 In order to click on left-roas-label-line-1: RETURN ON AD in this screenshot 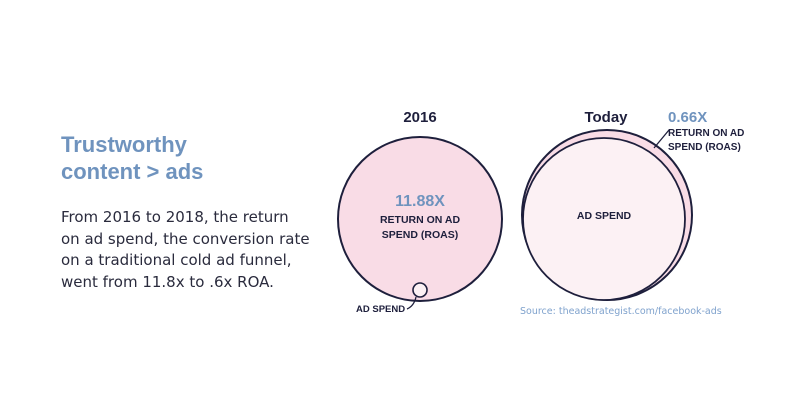, I will do `click(420, 220)`.